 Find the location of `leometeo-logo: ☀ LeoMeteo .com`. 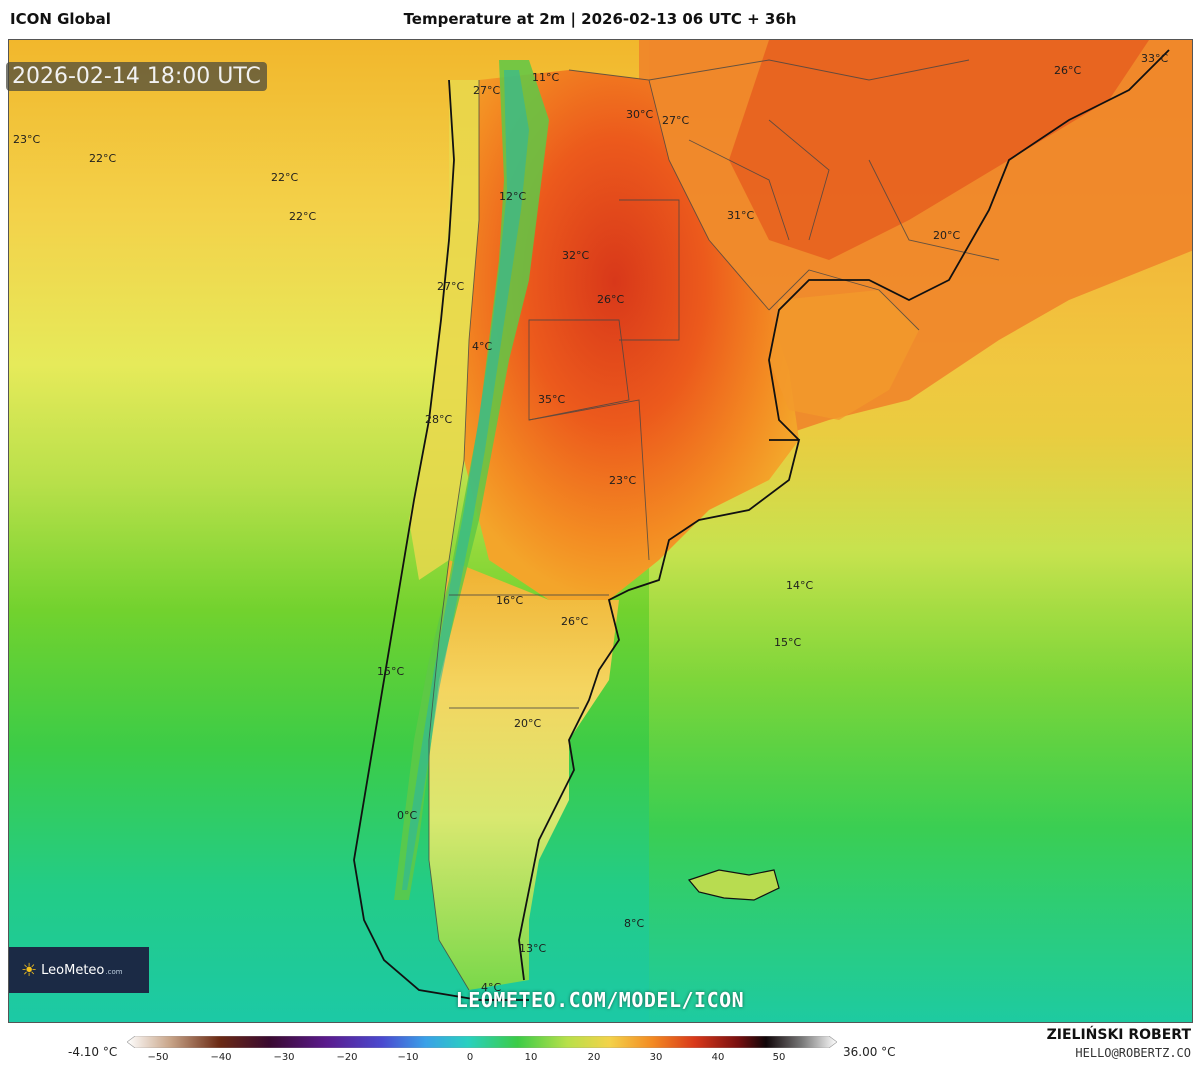

leometeo-logo: ☀ LeoMeteo .com is located at coordinates (79, 970).